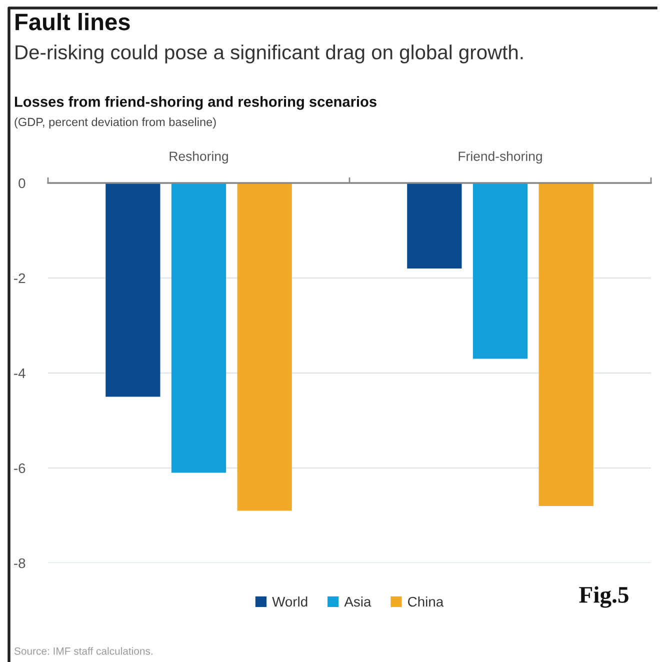 The height and width of the screenshot is (662, 660). What do you see at coordinates (83, 651) in the screenshot?
I see `source-note: Source: IMF staff calculations.` at bounding box center [83, 651].